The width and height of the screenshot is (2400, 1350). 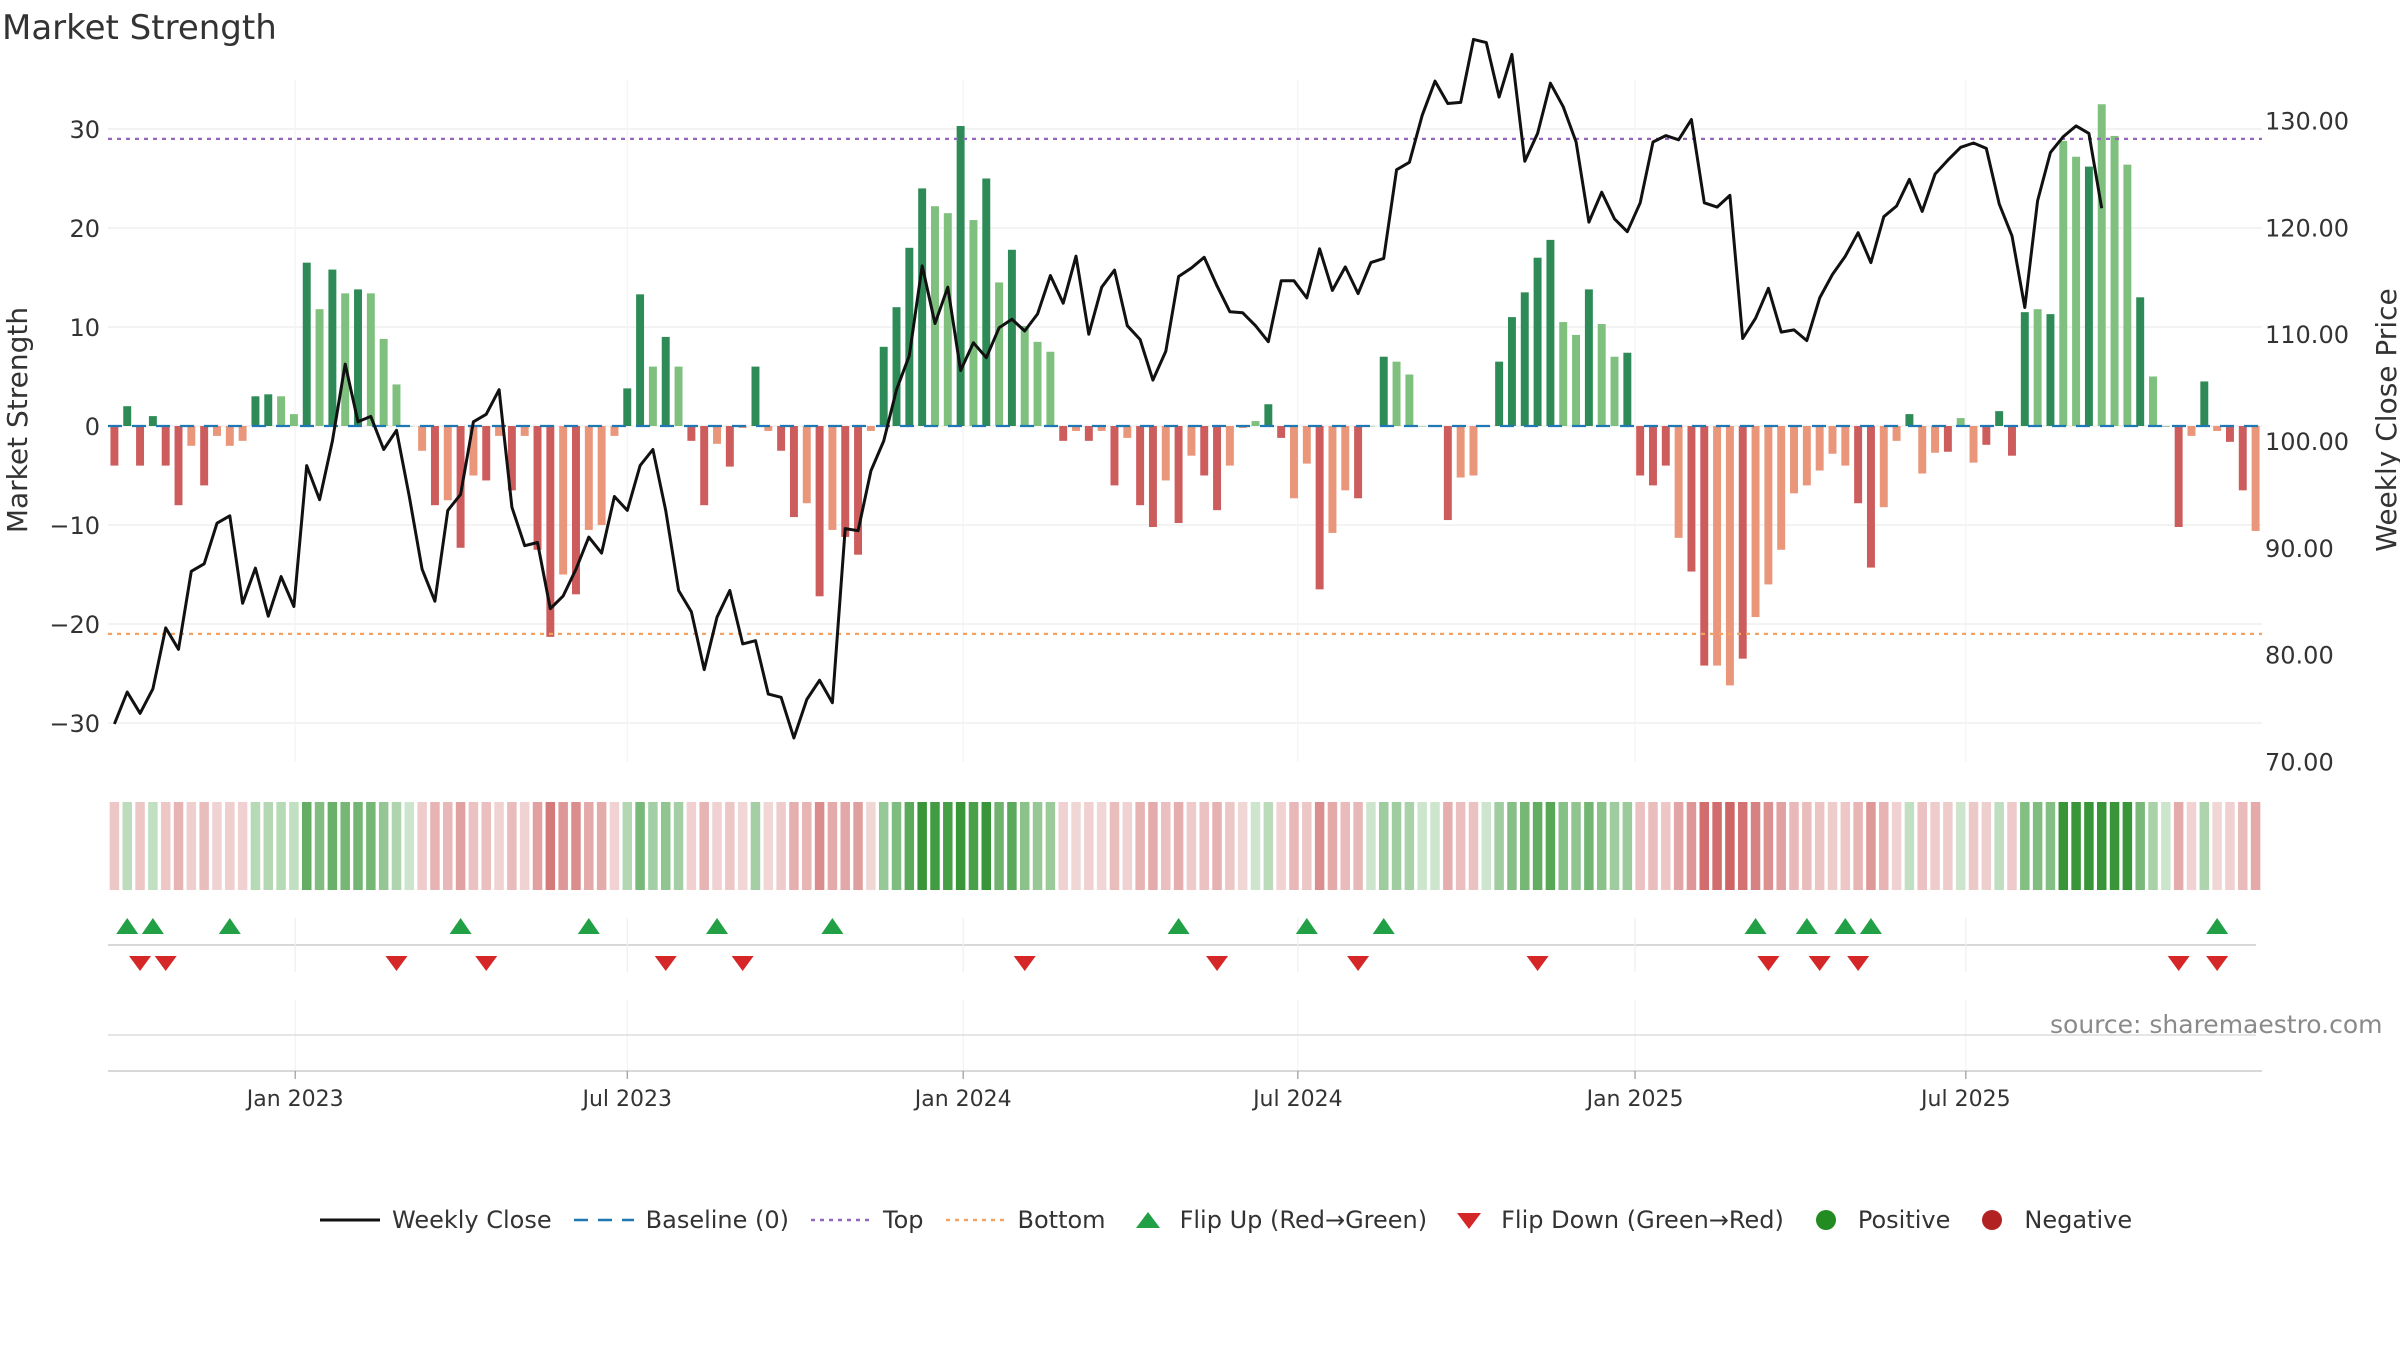 I want to click on y-tick-label-right: 80.00, so click(x=2299, y=656).